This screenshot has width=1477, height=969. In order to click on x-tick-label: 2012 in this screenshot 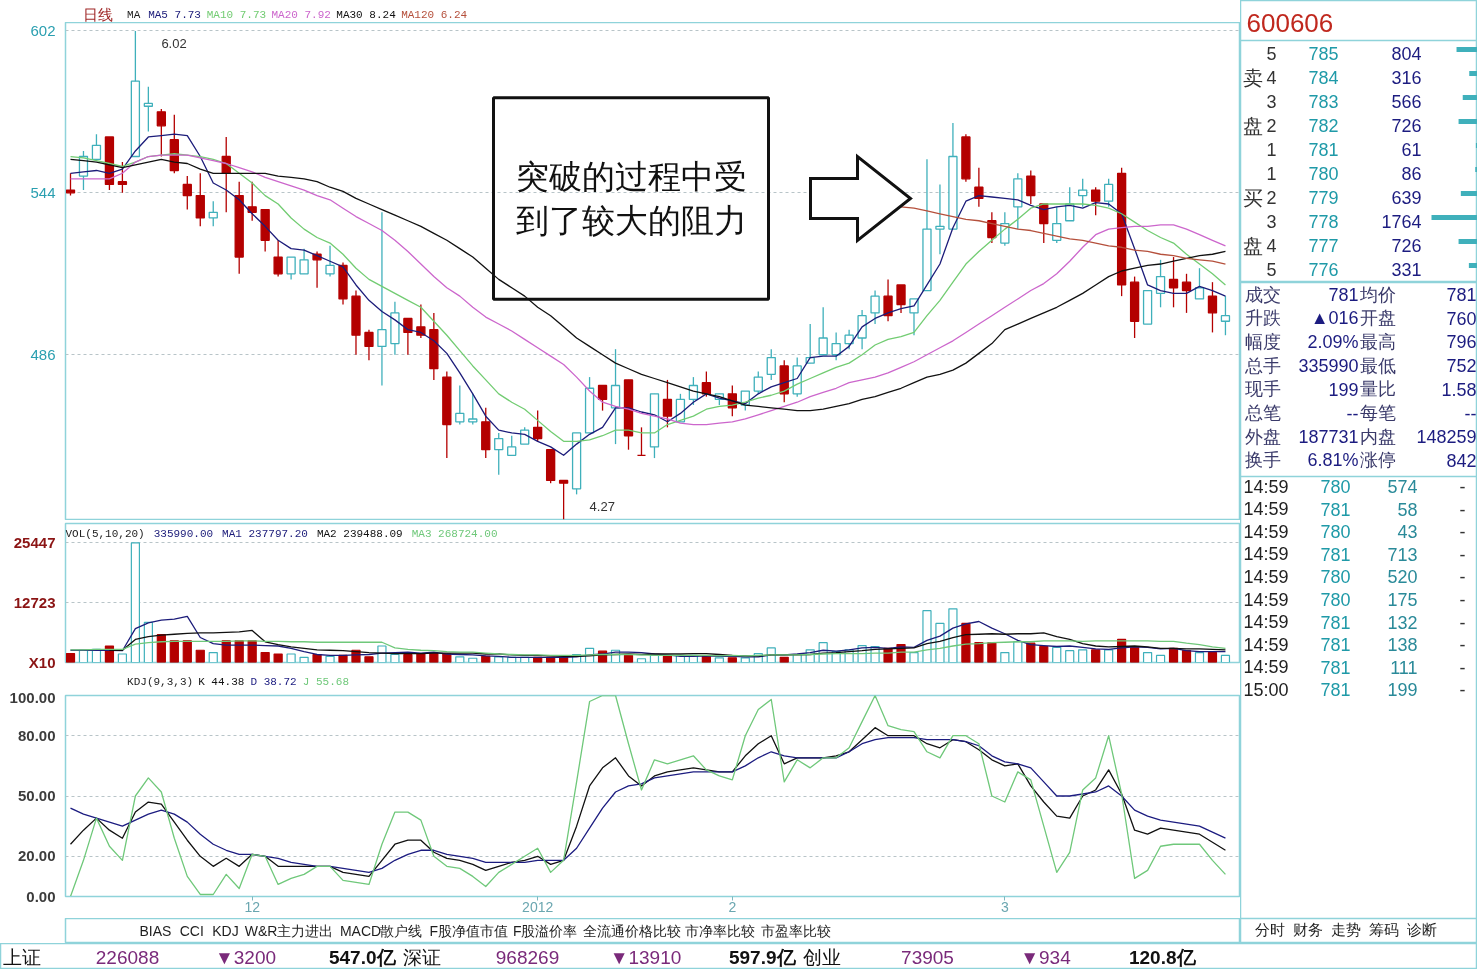, I will do `click(538, 906)`.